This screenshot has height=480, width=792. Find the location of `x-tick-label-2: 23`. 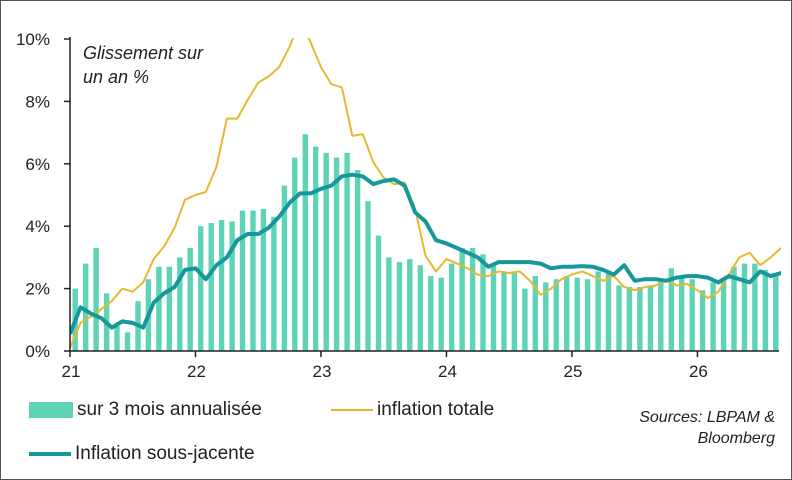

x-tick-label-2: 23 is located at coordinates (322, 371).